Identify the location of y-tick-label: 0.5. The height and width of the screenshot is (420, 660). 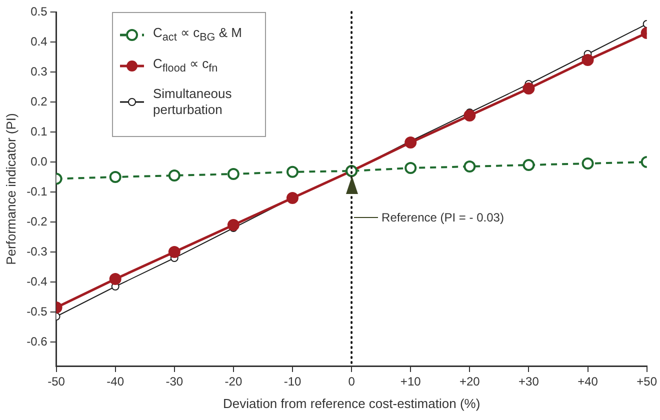
(39, 11).